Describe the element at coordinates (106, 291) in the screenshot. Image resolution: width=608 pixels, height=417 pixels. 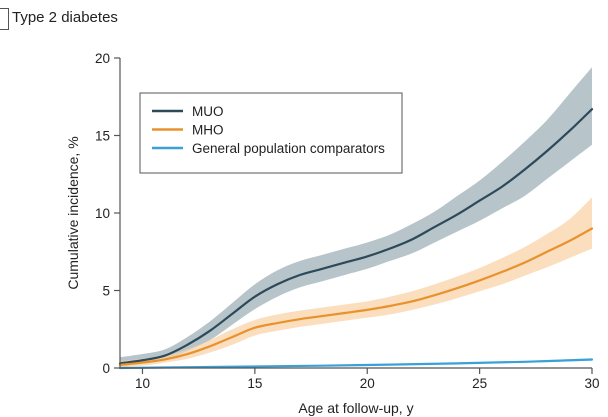
I see `y-tick-label: 5` at that location.